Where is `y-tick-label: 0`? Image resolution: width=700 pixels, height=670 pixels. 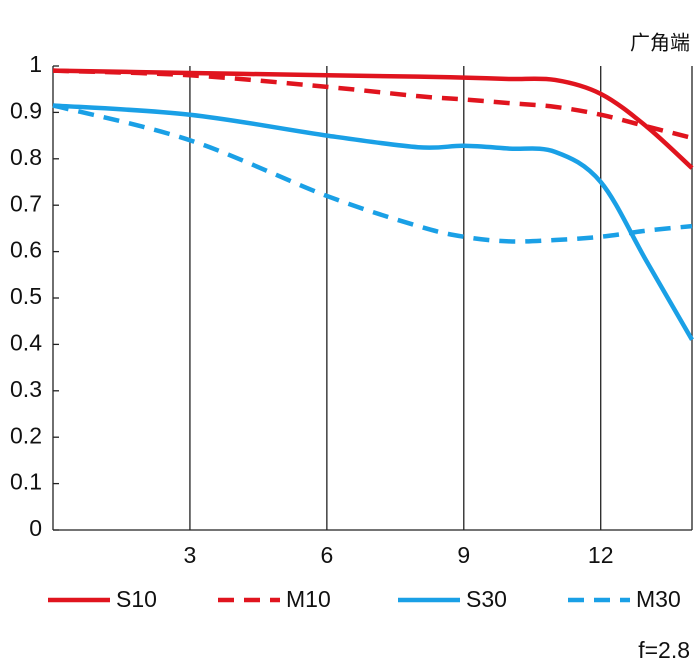 y-tick-label: 0 is located at coordinates (35, 528).